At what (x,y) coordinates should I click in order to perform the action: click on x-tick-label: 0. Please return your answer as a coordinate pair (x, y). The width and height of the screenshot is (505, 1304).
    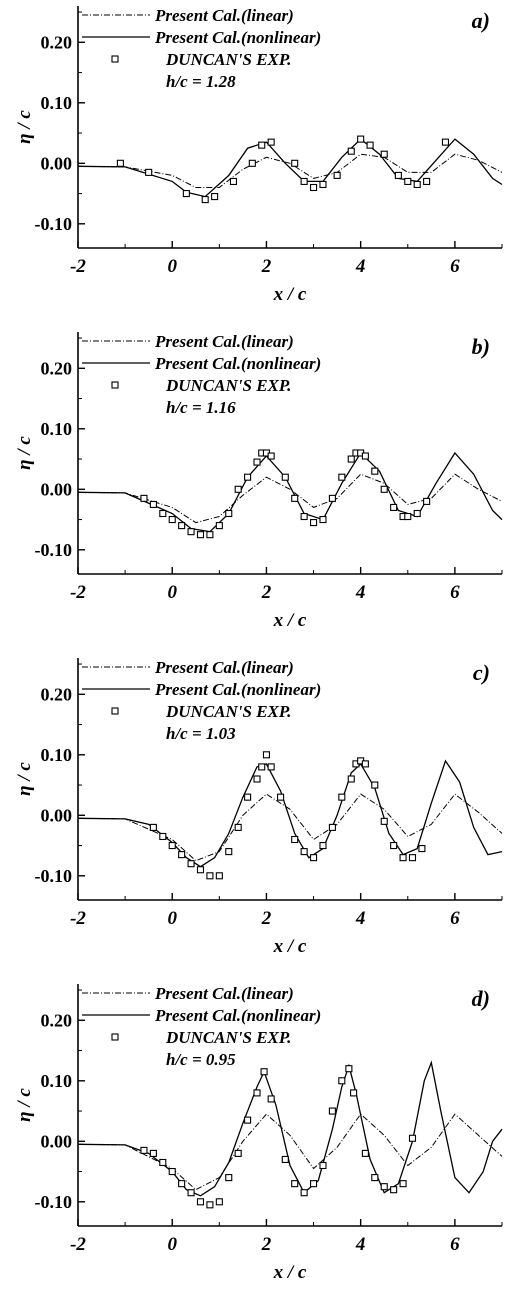
    Looking at the image, I should click on (172, 266).